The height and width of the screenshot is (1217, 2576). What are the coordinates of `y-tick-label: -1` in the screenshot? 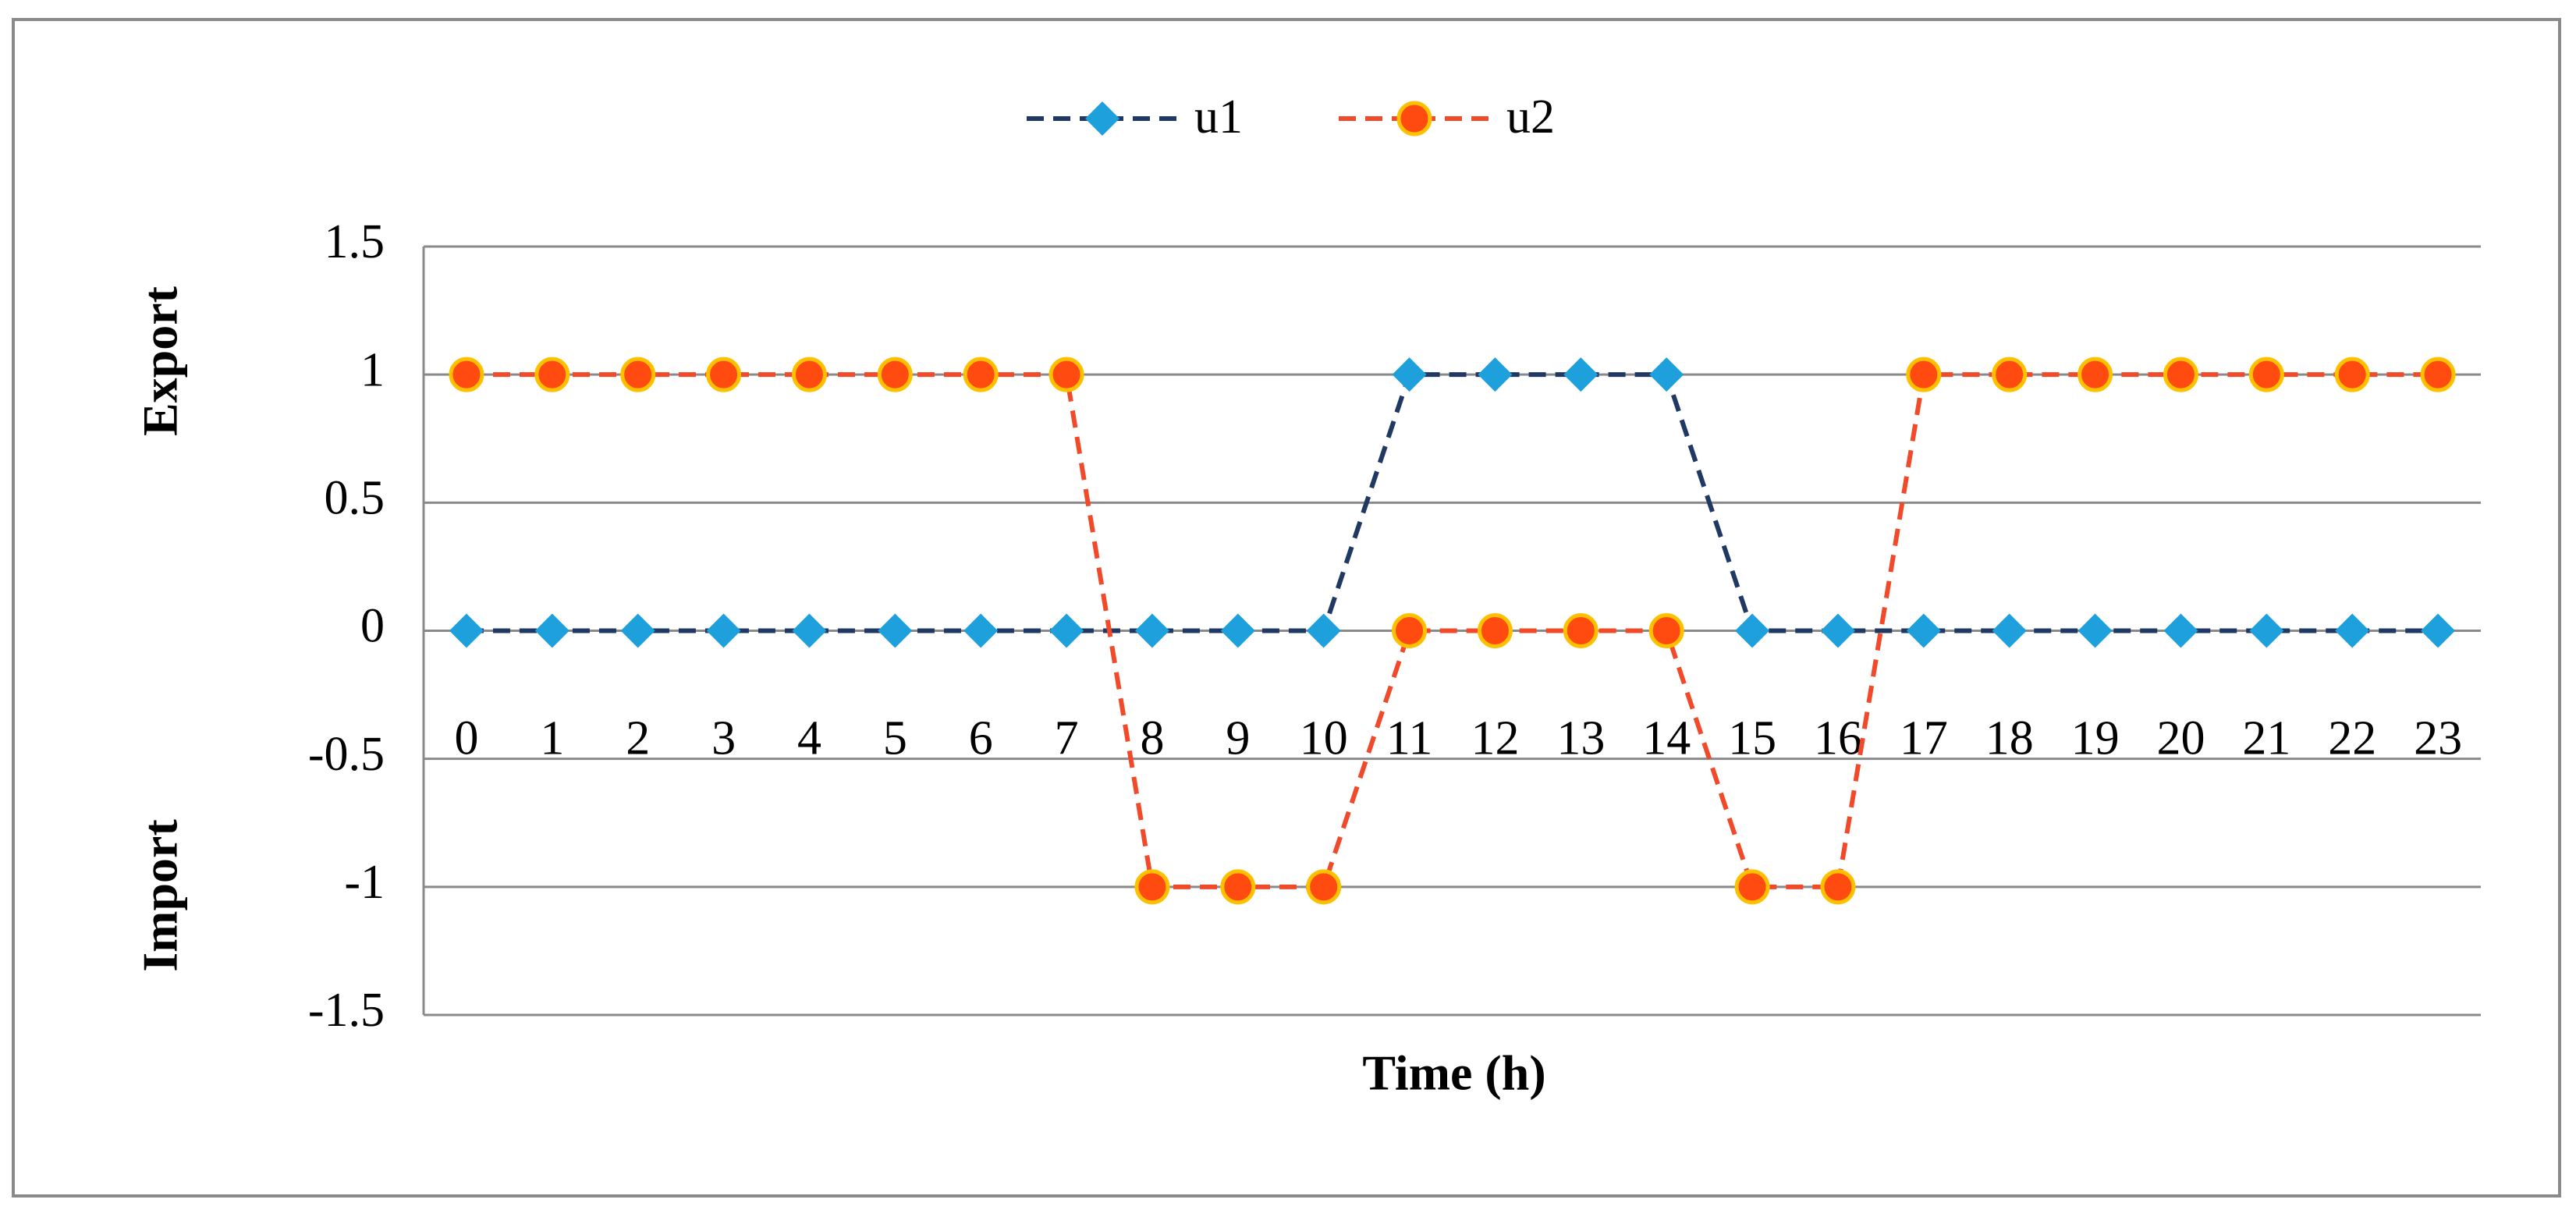 It's located at (364, 882).